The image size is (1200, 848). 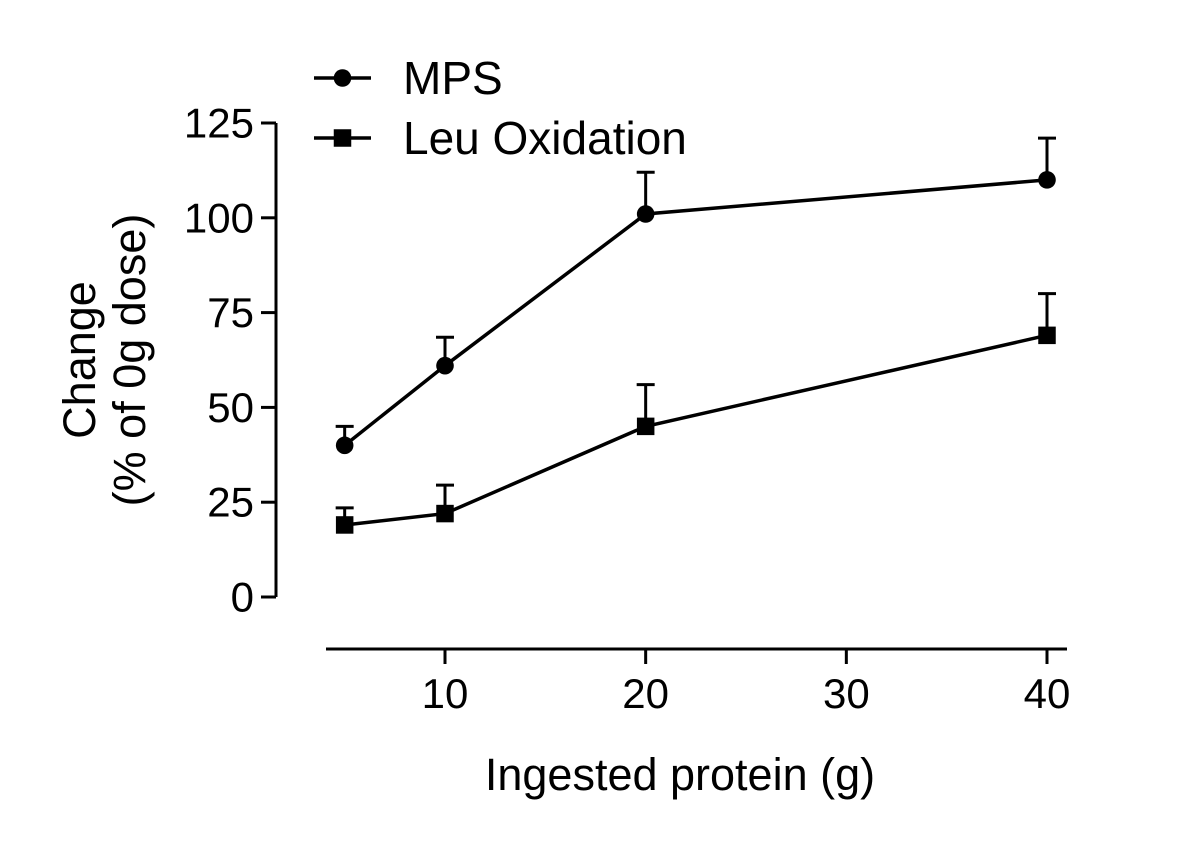 I want to click on square-glyph, so click(x=342, y=138).